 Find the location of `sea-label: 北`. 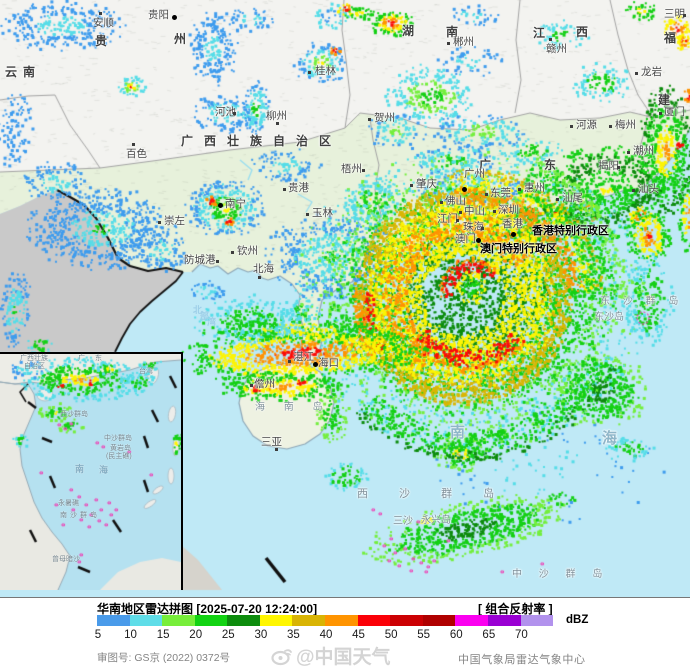

sea-label: 北 is located at coordinates (198, 310).